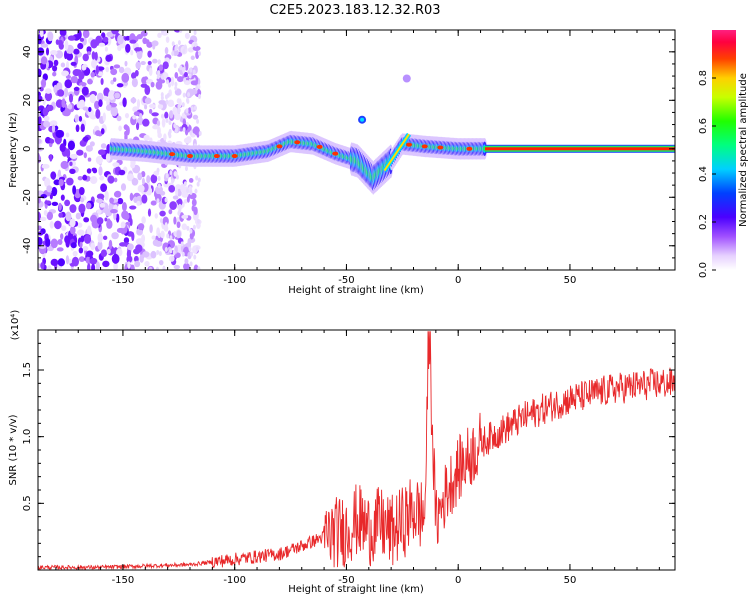 The width and height of the screenshot is (750, 600). Describe the element at coordinates (234, 580) in the screenshot. I see `x-tick-label: -100` at that location.